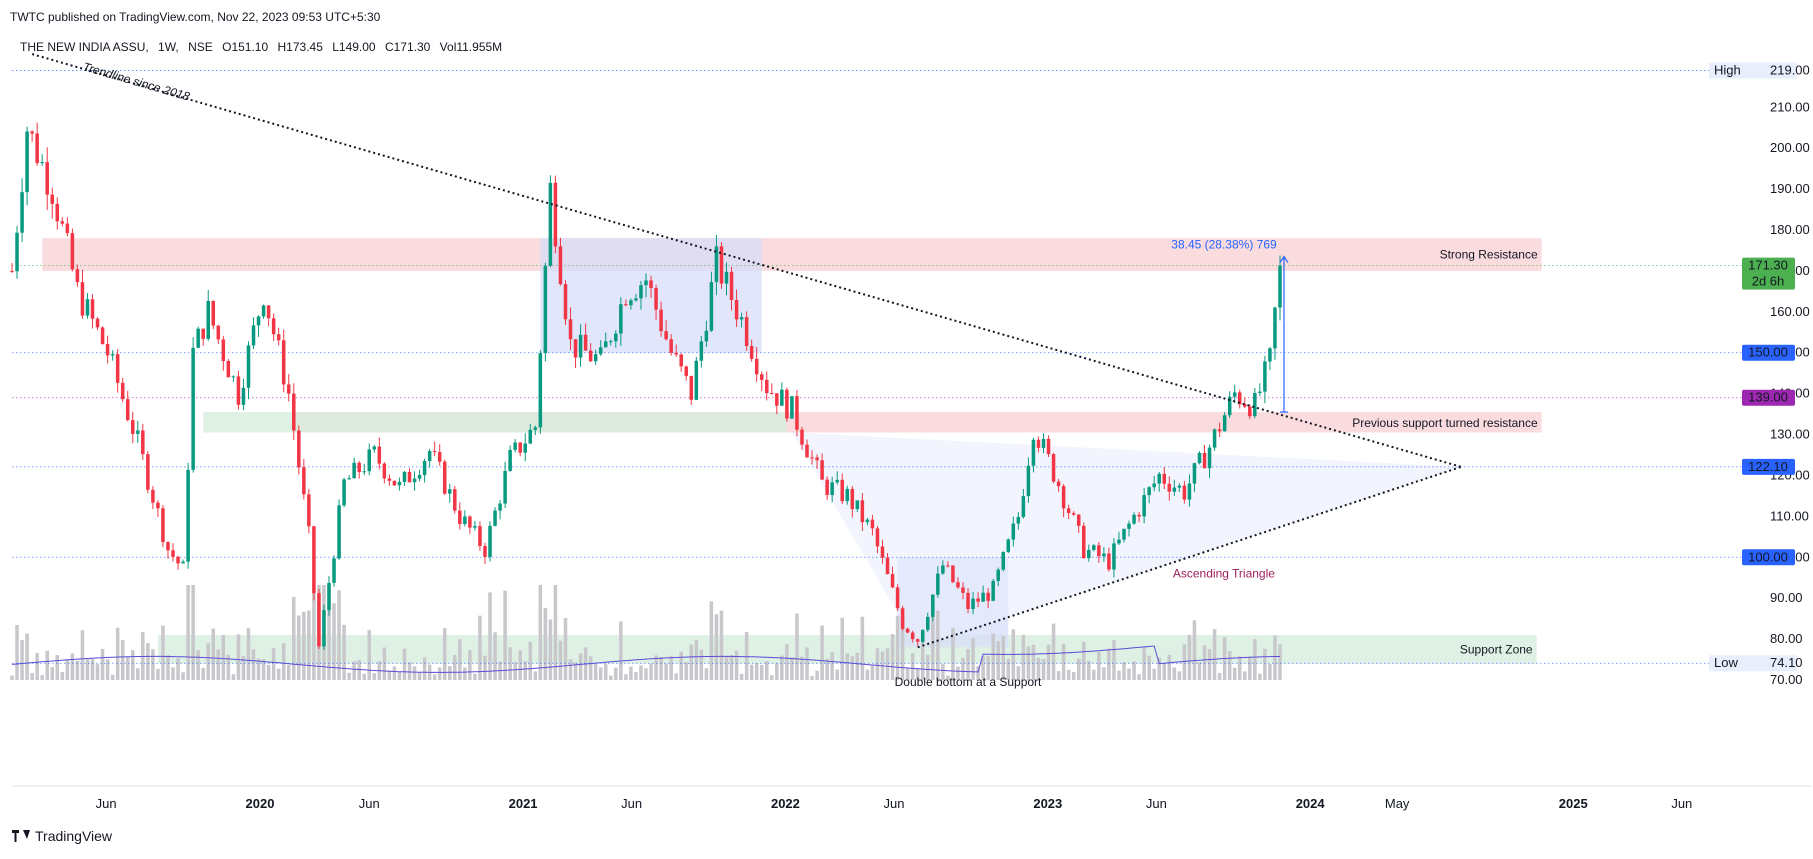 The height and width of the screenshot is (859, 1813). I want to click on y-tick-label: 180.00, so click(1790, 229).